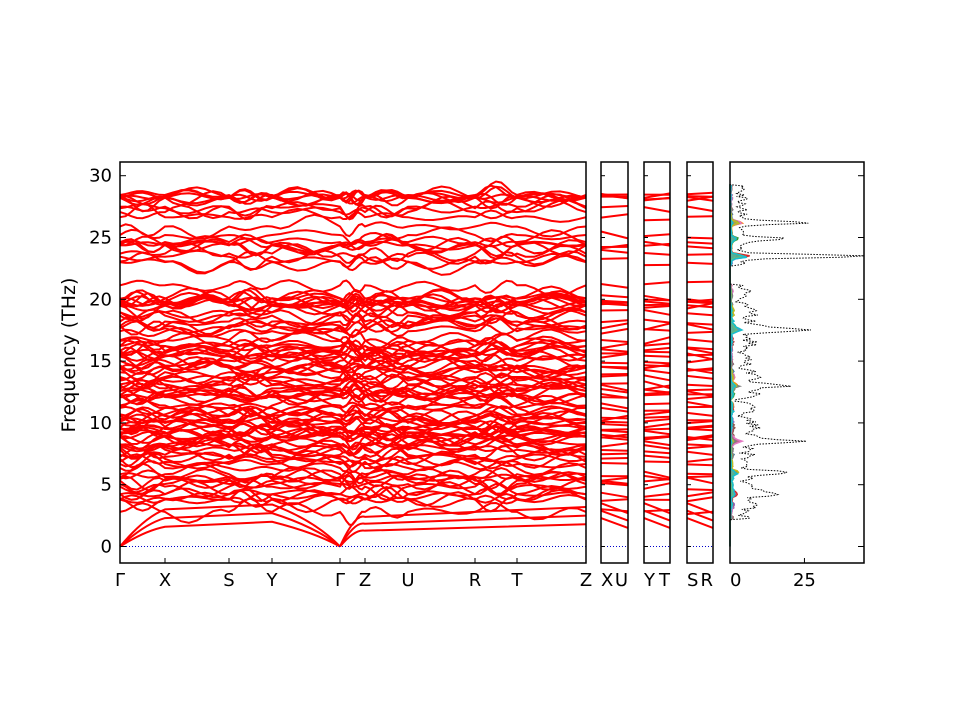 This screenshot has height=720, width=960. I want to click on high-symmetry-label: T, so click(664, 580).